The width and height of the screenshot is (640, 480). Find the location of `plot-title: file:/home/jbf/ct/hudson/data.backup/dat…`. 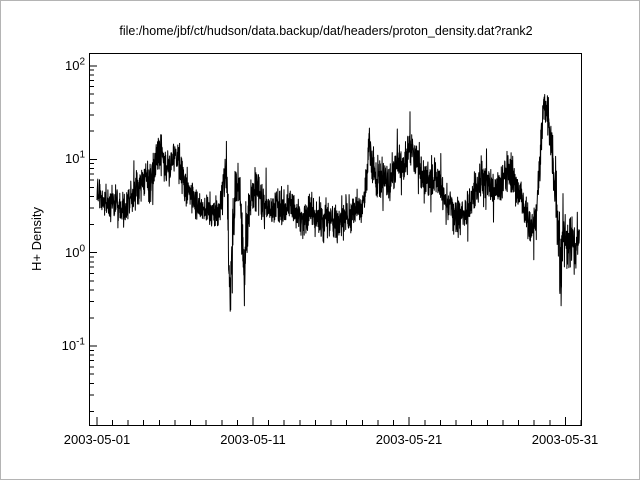

plot-title: file:/home/jbf/ct/hudson/data.backup/dat… is located at coordinates (326, 31).